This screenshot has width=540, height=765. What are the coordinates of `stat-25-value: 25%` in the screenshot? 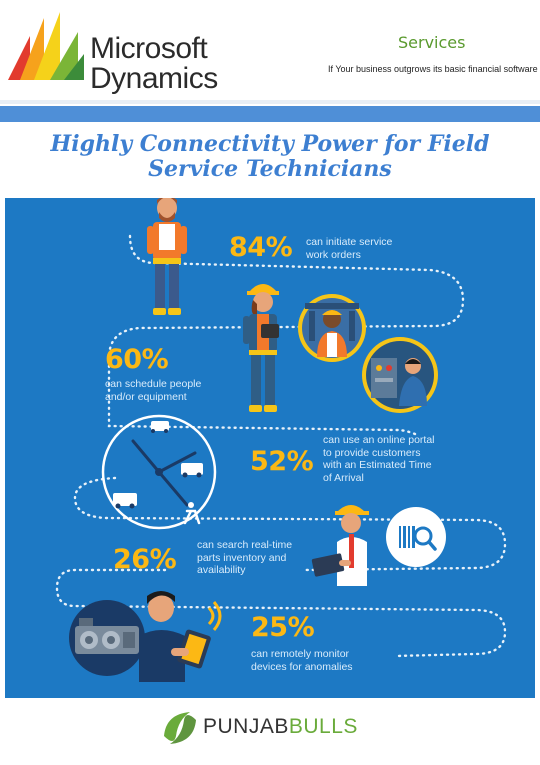 It's located at (283, 627).